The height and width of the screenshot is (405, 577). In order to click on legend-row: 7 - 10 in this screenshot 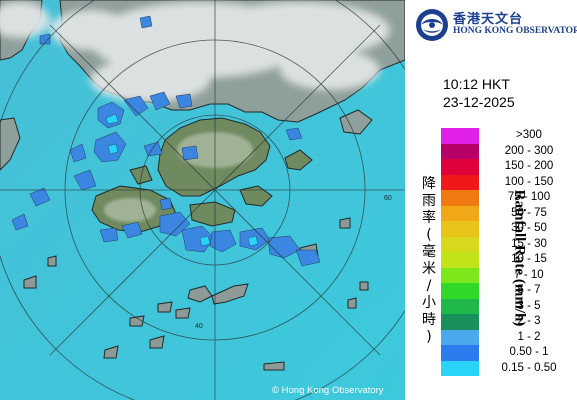, I will do `click(509, 275)`.